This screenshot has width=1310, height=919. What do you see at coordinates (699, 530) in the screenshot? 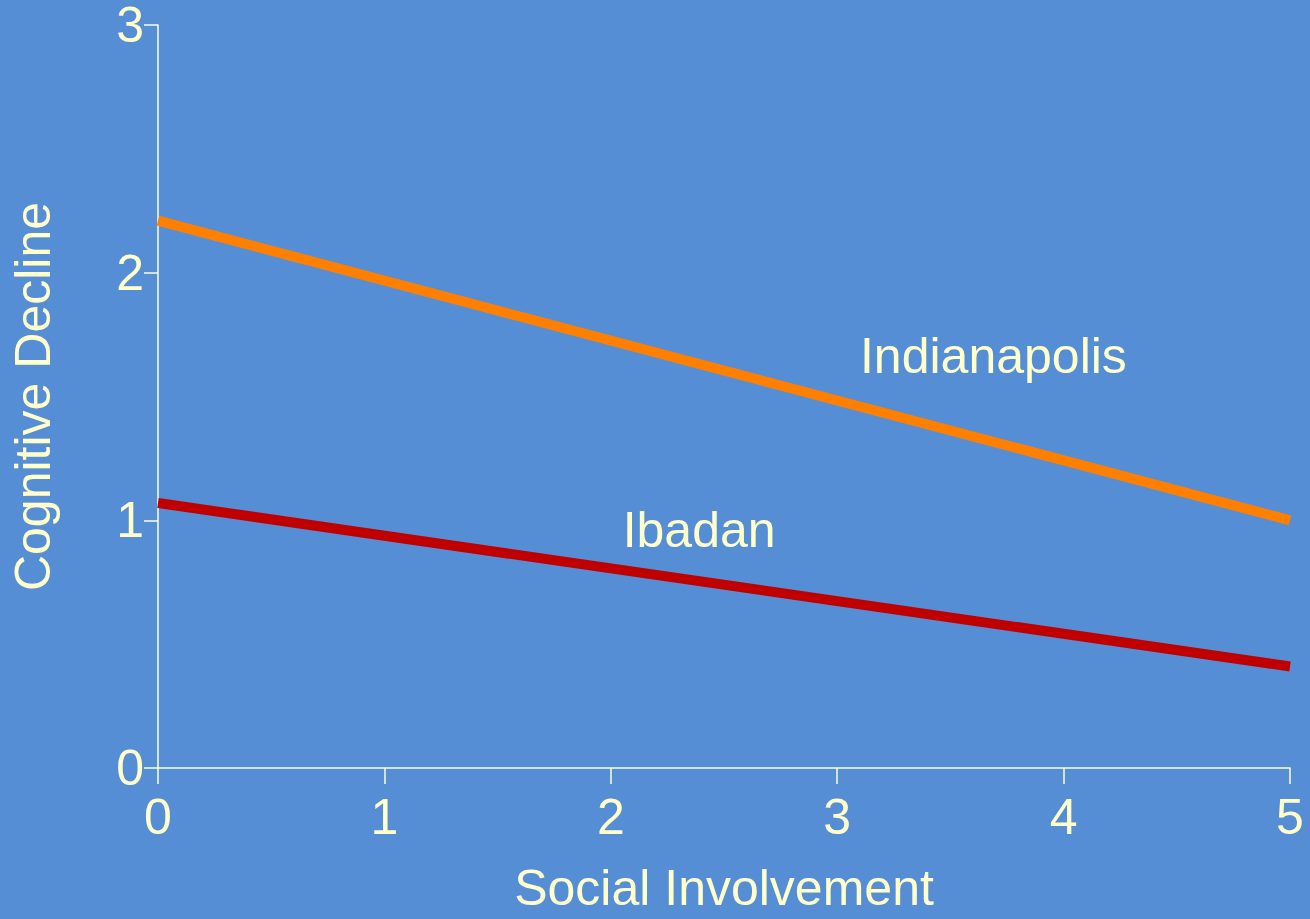
I see `series-label: Ibadan` at bounding box center [699, 530].